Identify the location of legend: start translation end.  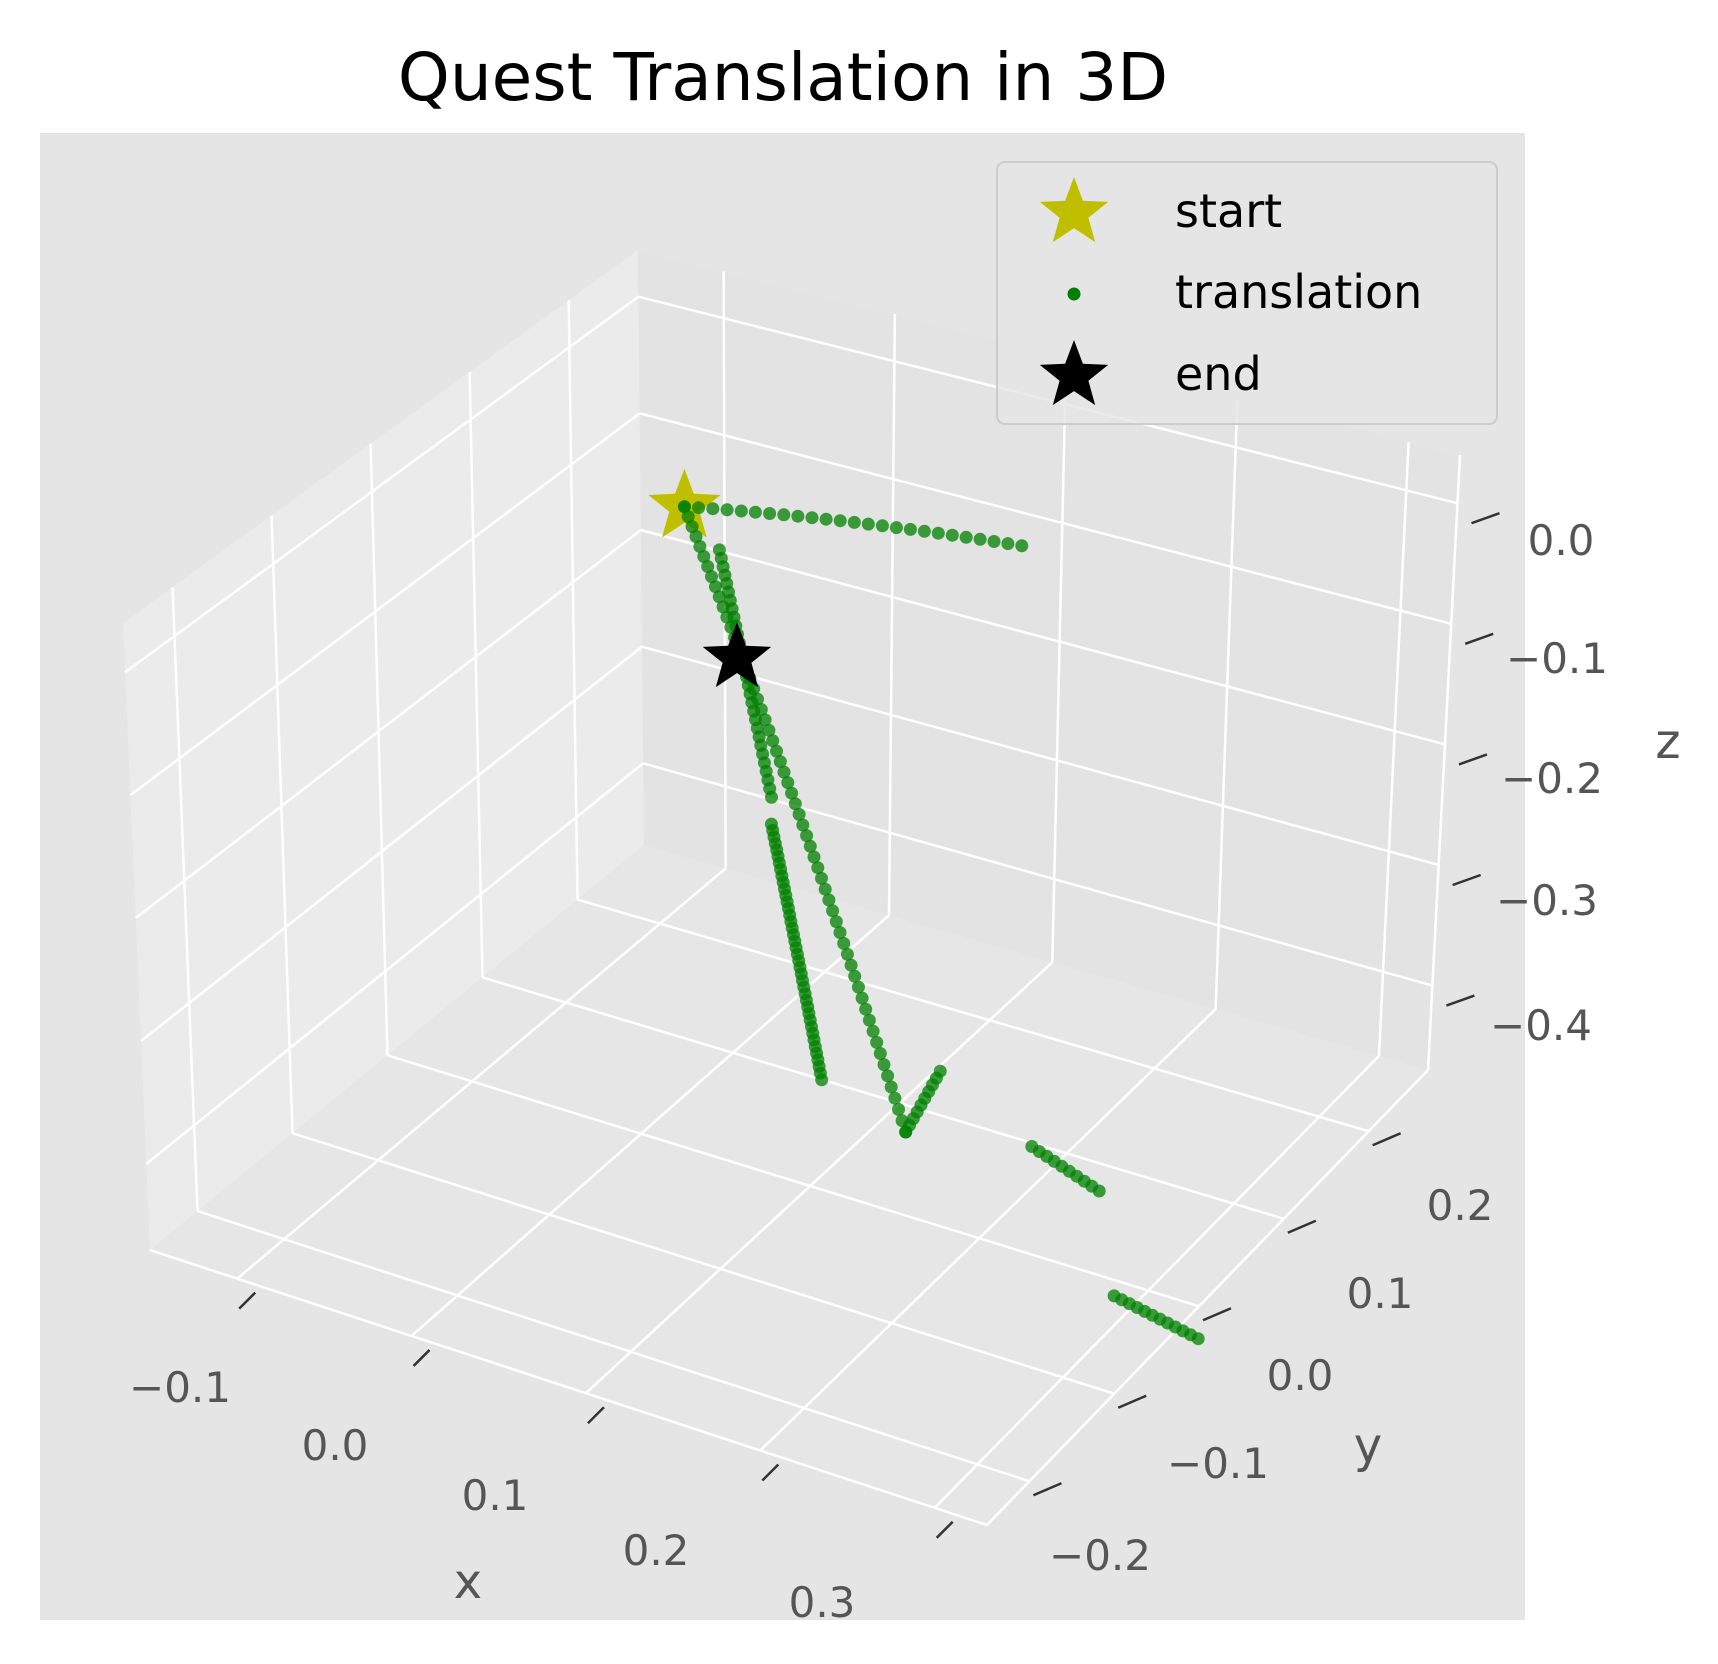
(1247, 293).